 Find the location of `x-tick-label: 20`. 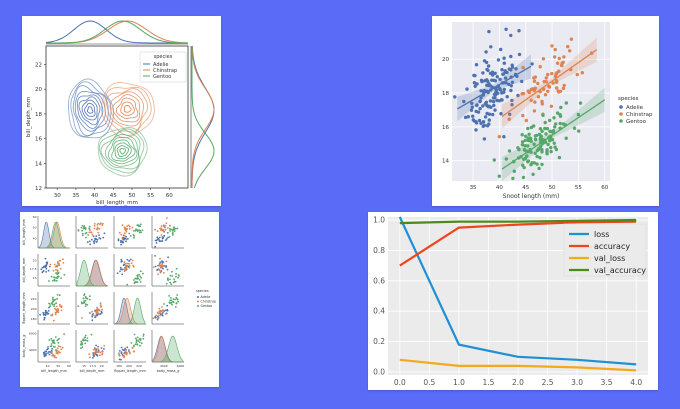

x-tick-label: 20 is located at coordinates (102, 366).